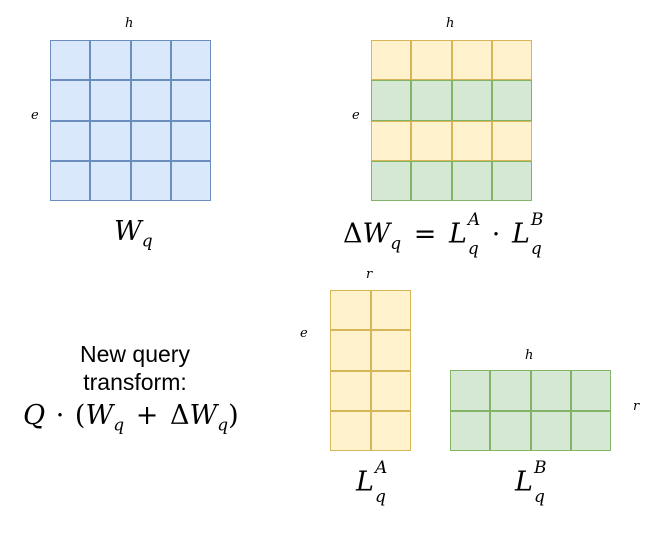 The width and height of the screenshot is (668, 533). What do you see at coordinates (376, 234) in the screenshot?
I see `delta-w: W` at bounding box center [376, 234].